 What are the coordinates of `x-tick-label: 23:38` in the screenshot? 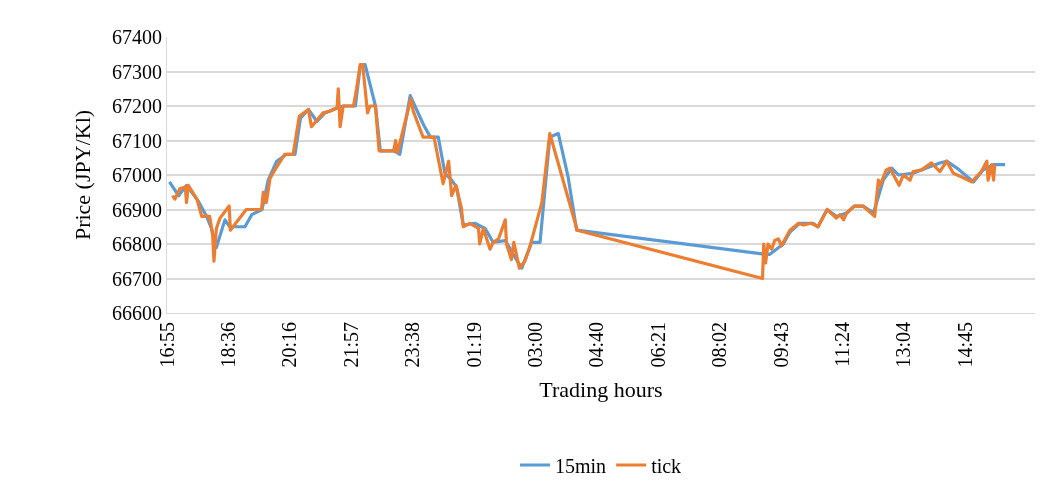 It's located at (412, 345).